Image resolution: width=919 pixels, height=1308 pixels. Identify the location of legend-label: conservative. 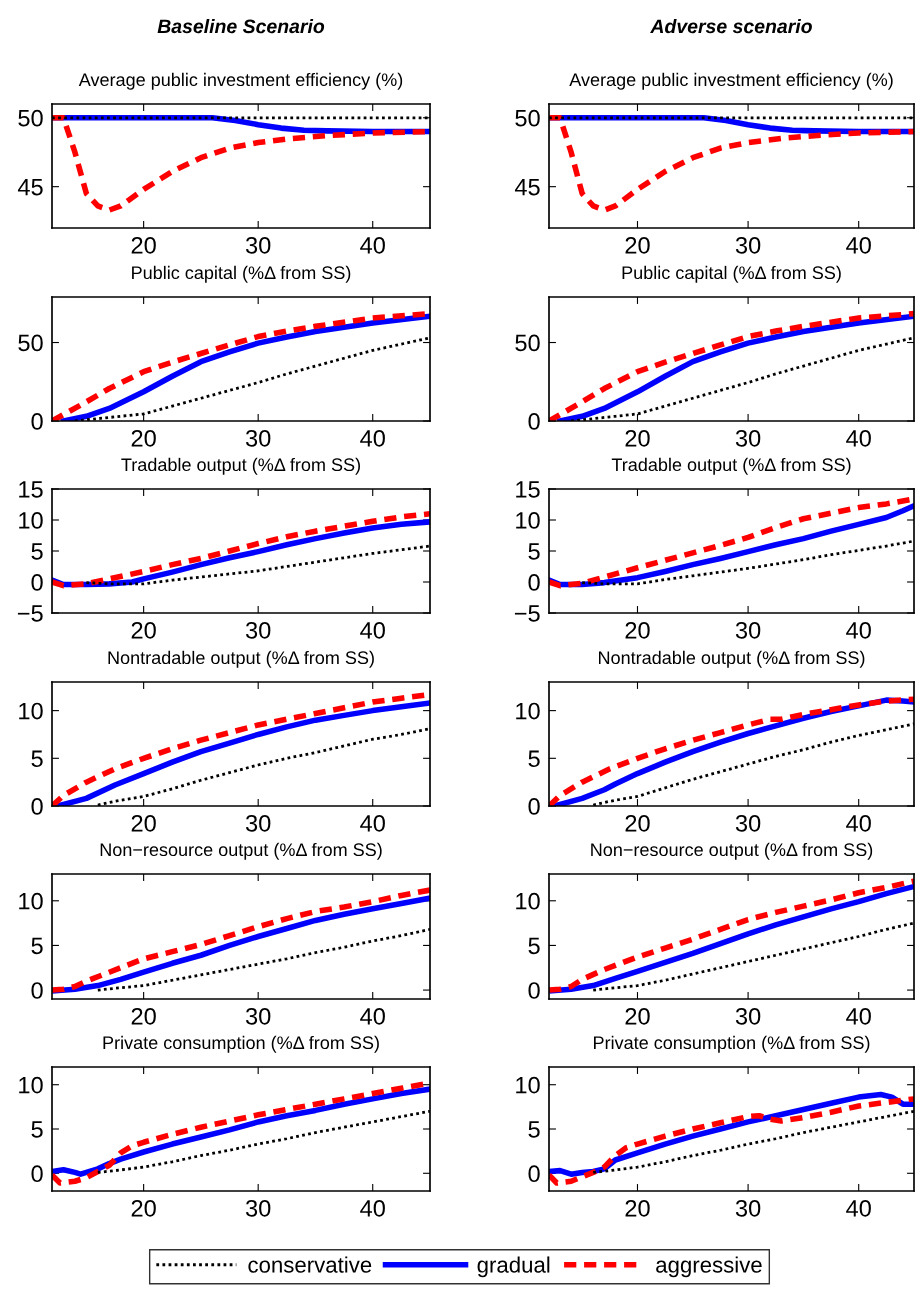
(310, 1264).